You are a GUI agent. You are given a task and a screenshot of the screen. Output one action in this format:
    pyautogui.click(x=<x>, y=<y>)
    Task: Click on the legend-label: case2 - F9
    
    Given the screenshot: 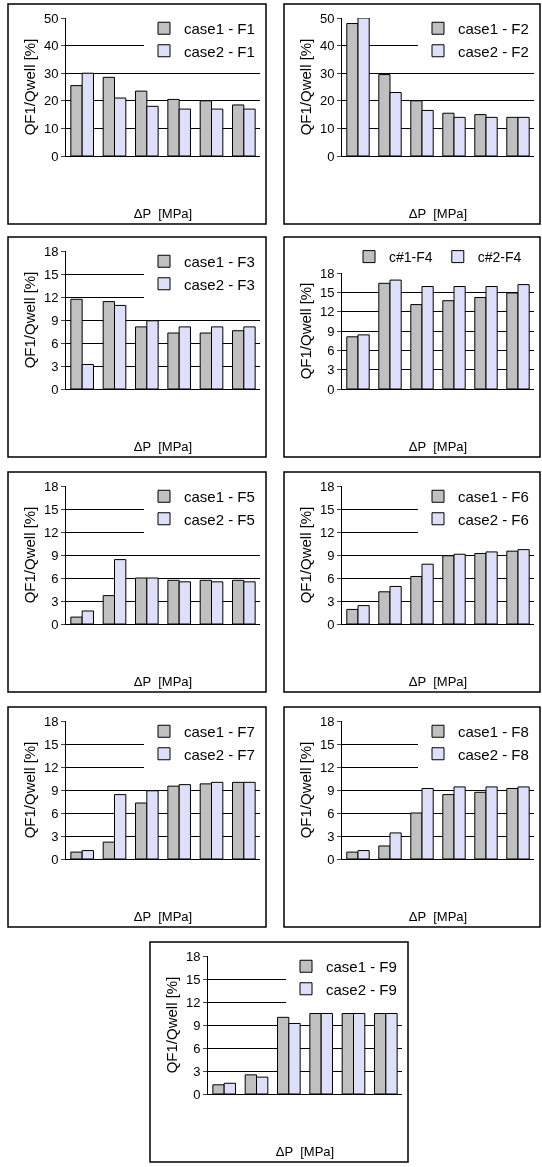 What is the action you would take?
    pyautogui.click(x=361, y=989)
    